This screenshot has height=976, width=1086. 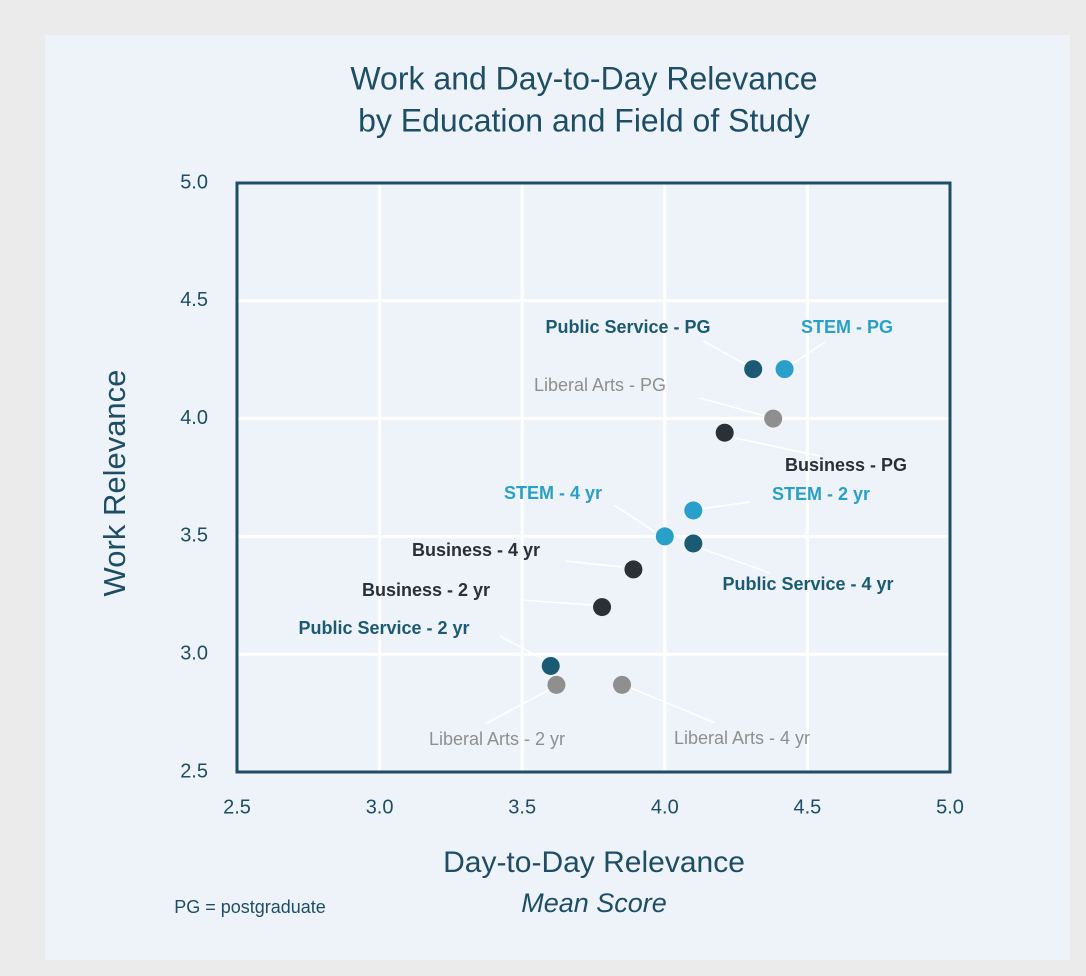 I want to click on point-label: Public Service - PG, so click(x=627, y=327).